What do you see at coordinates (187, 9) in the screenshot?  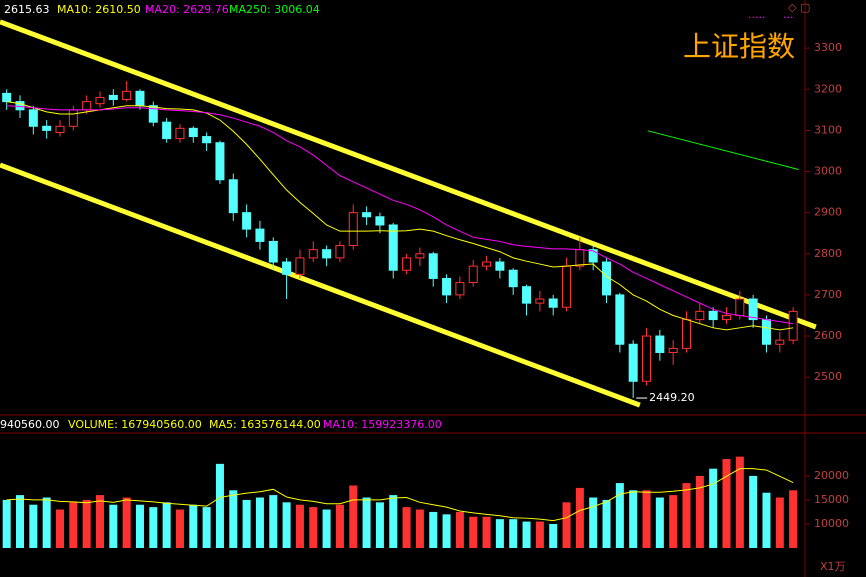 I see `legend-text: MA20: 2629.76` at bounding box center [187, 9].